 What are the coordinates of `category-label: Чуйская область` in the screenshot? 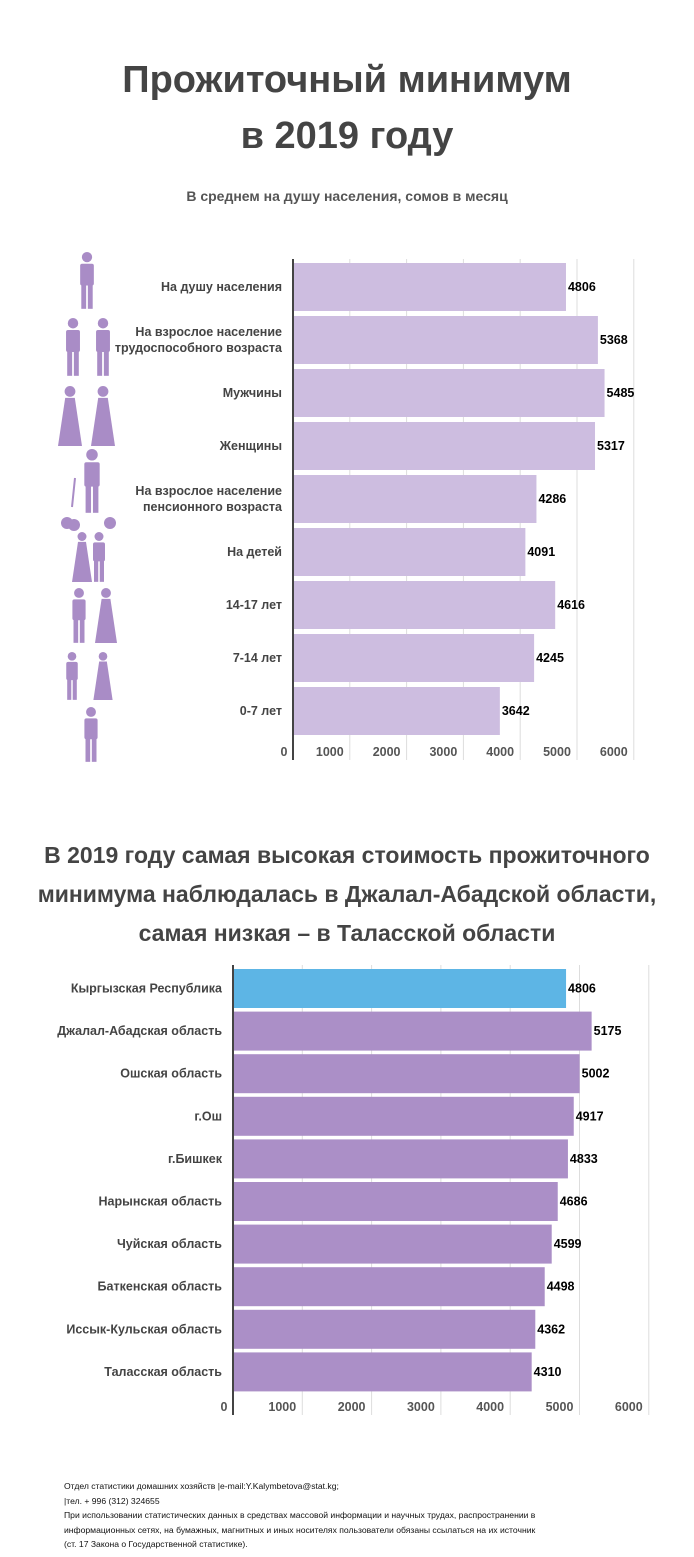 It's located at (169, 1244).